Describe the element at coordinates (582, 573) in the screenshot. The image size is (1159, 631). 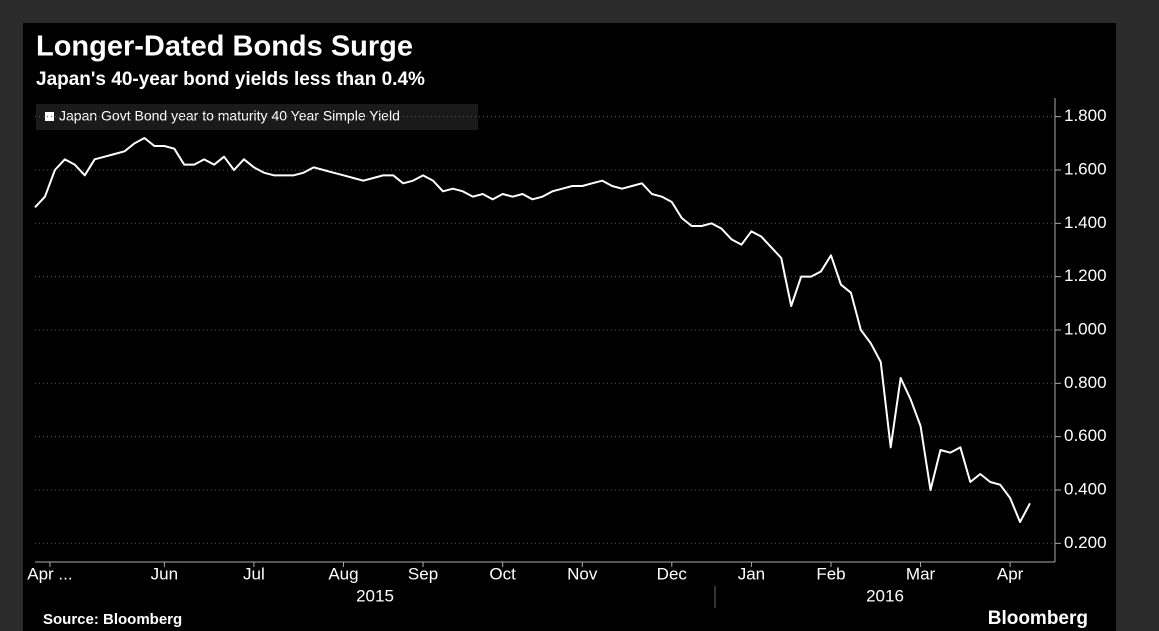
I see `x-tick-label: Nov` at that location.